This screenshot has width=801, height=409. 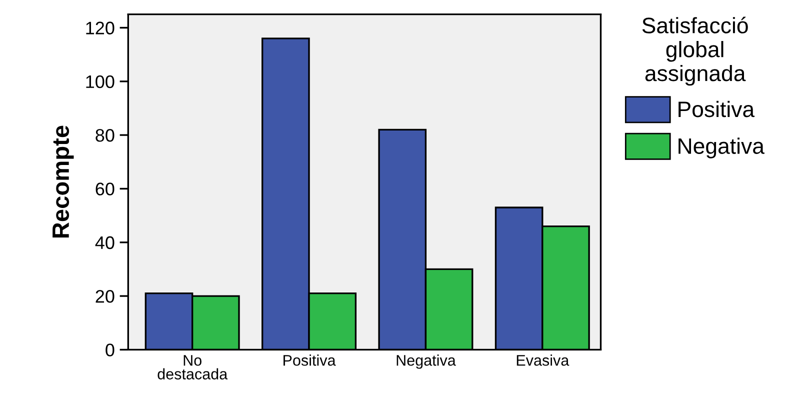 I want to click on x-tick-label: Negativa, so click(x=426, y=361).